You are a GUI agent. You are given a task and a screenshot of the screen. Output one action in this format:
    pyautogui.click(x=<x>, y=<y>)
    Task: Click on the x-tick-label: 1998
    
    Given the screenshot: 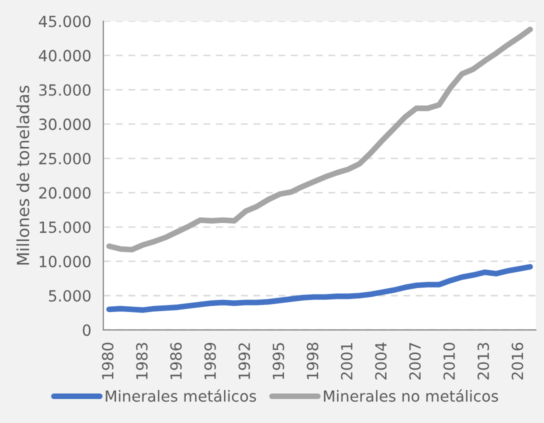 What is the action you would take?
    pyautogui.click(x=312, y=360)
    